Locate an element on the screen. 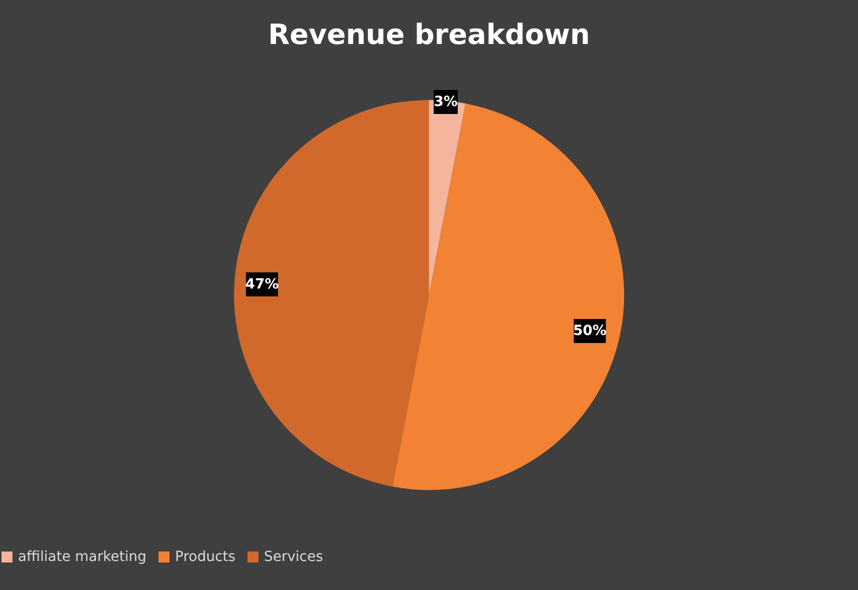 Image resolution: width=858 pixels, height=590 pixels. data-label: 3% is located at coordinates (446, 102).